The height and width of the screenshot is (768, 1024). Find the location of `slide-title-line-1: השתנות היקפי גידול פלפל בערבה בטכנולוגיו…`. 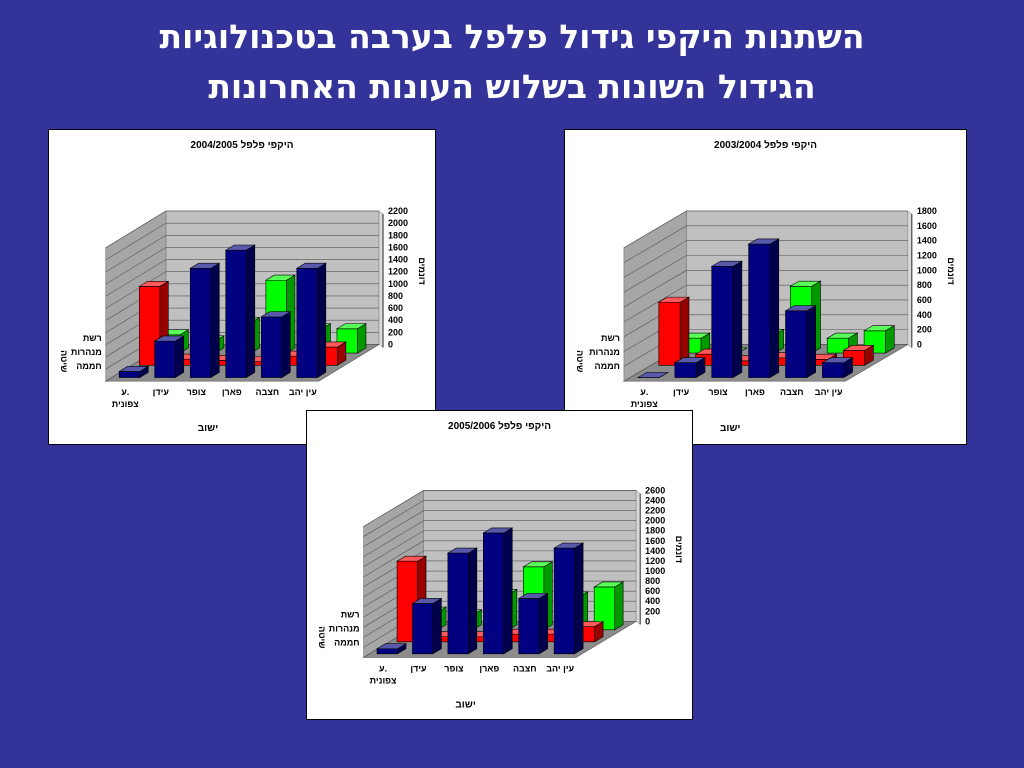

slide-title-line-1: השתנות היקפי גידול פלפל בערבה בטכנולוגיו… is located at coordinates (512, 36).